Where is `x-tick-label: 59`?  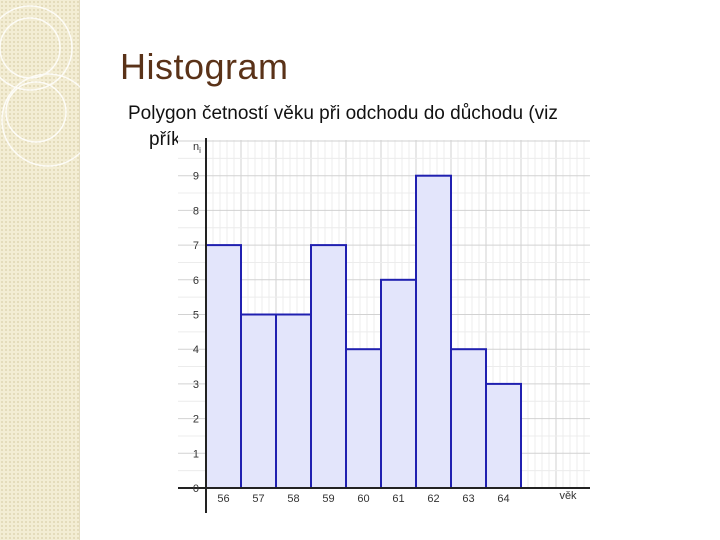
x-tick-label: 59 is located at coordinates (328, 499).